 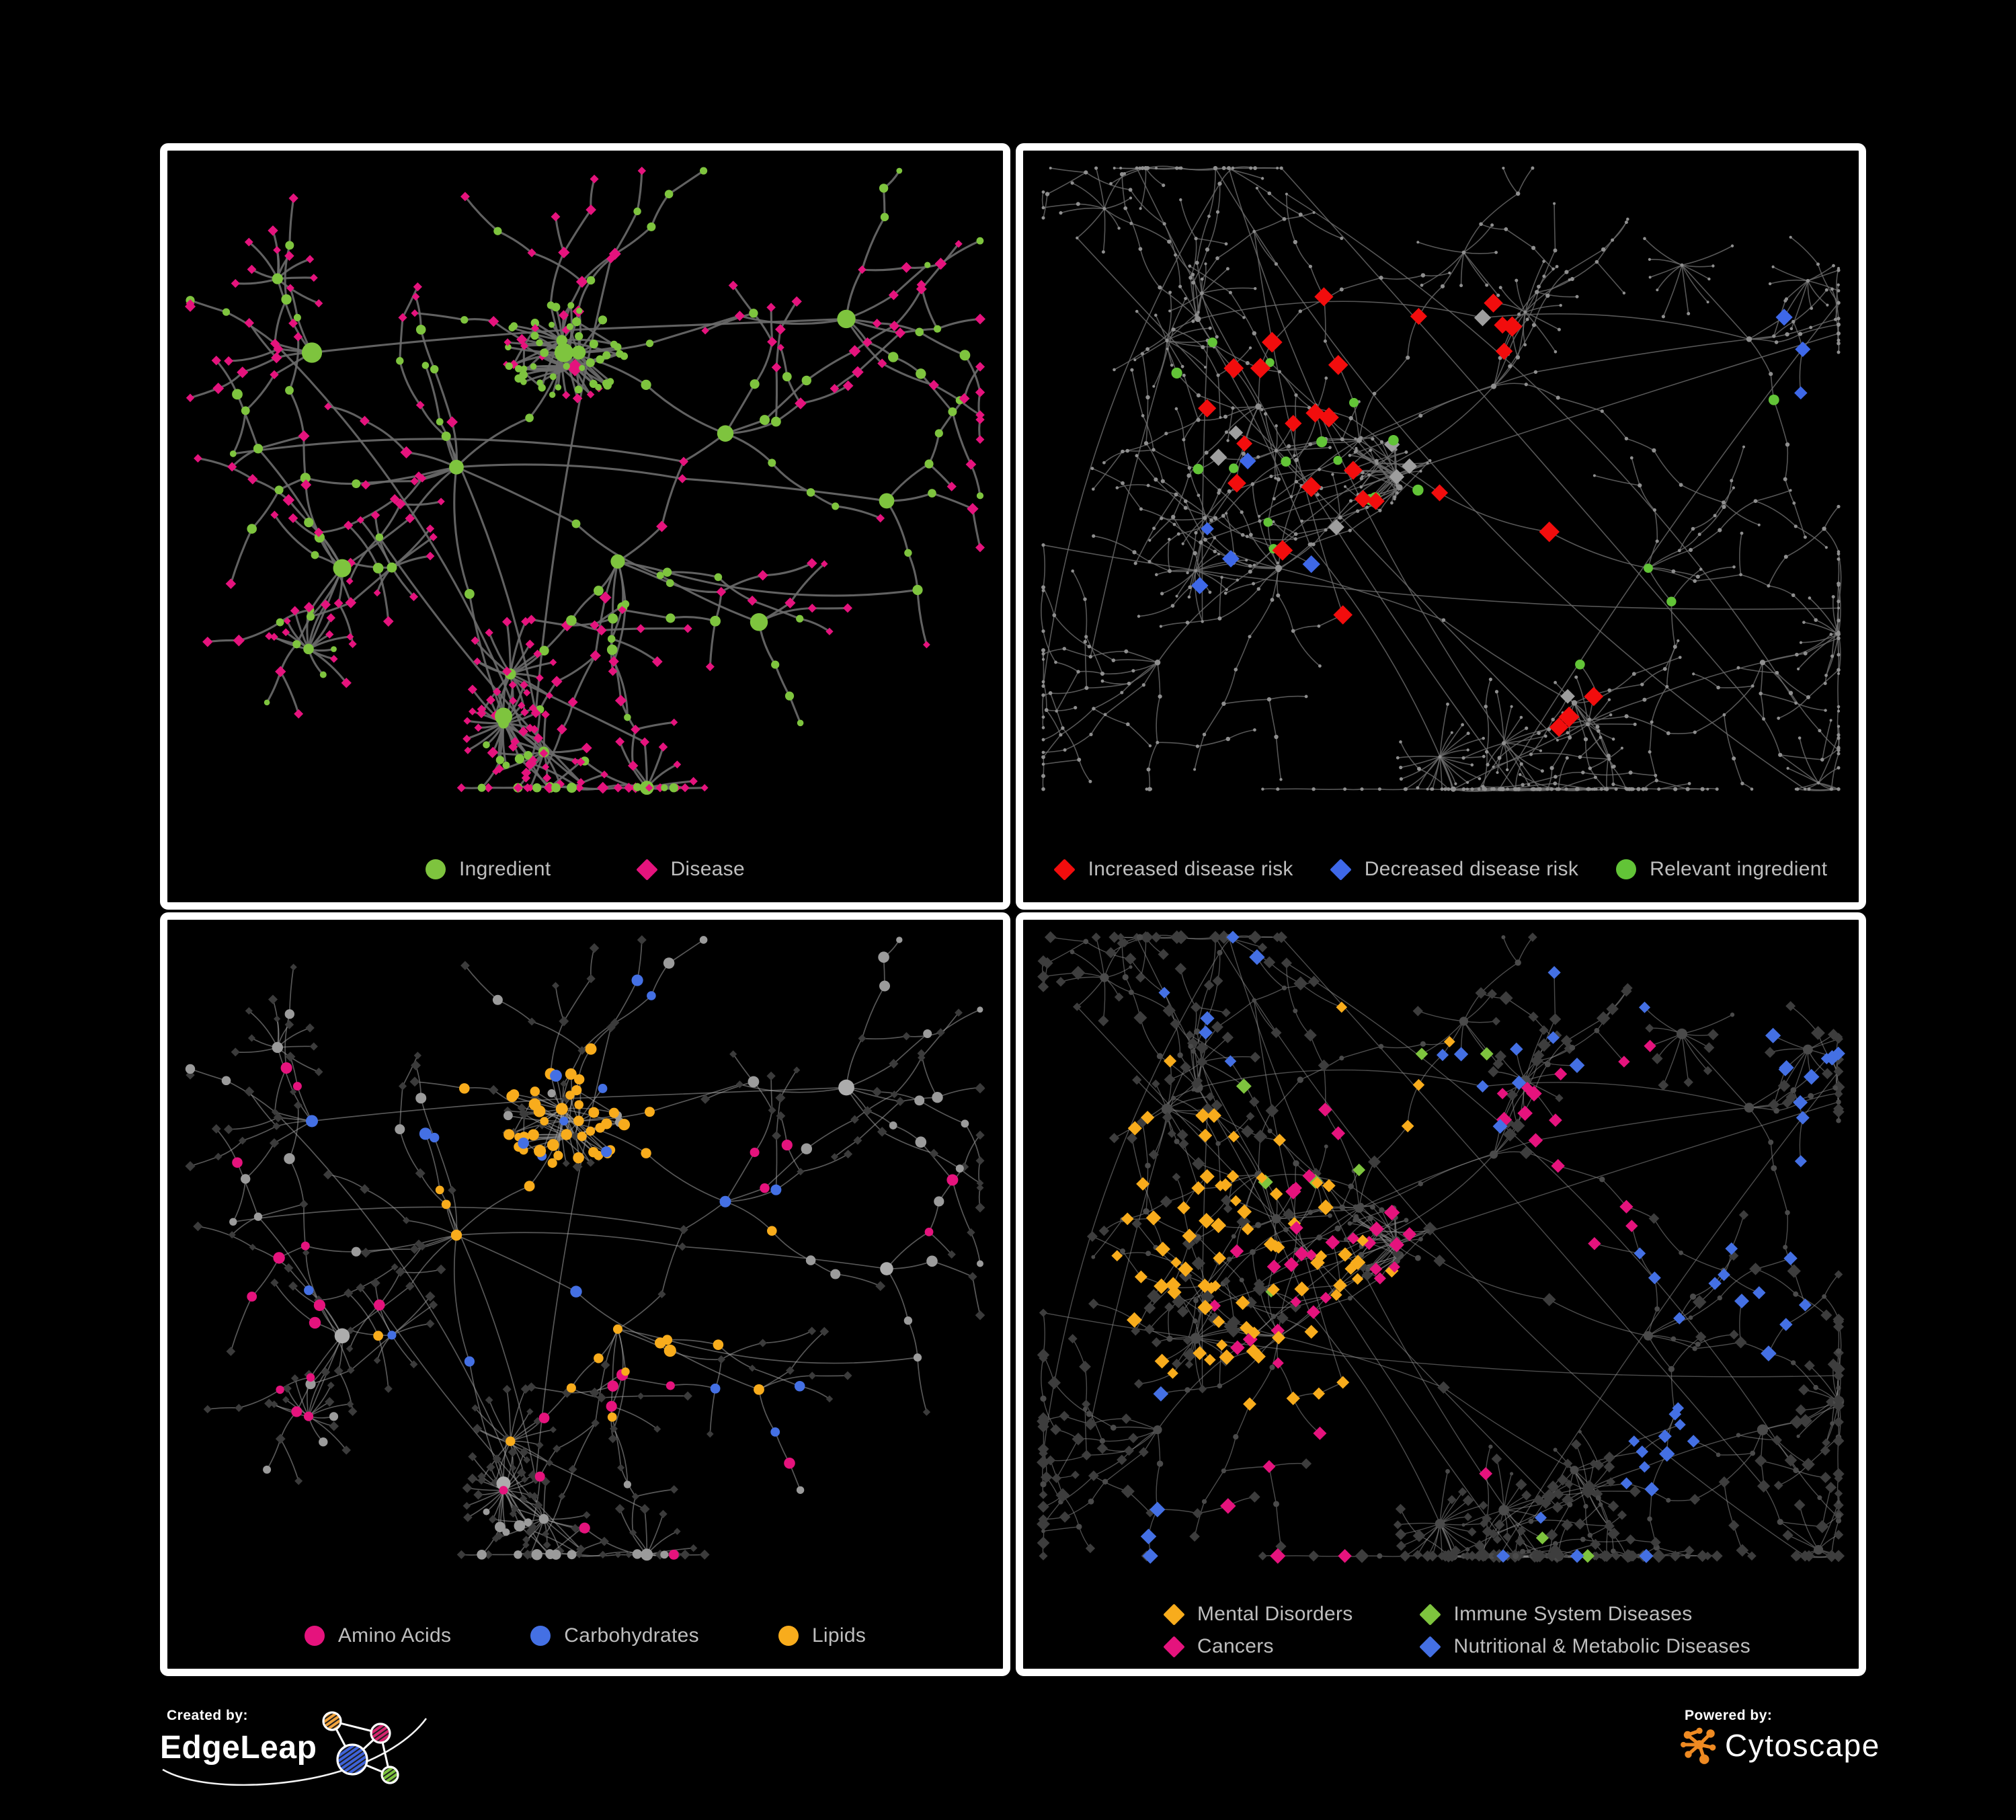 I want to click on legend-label: Disease, so click(x=707, y=869).